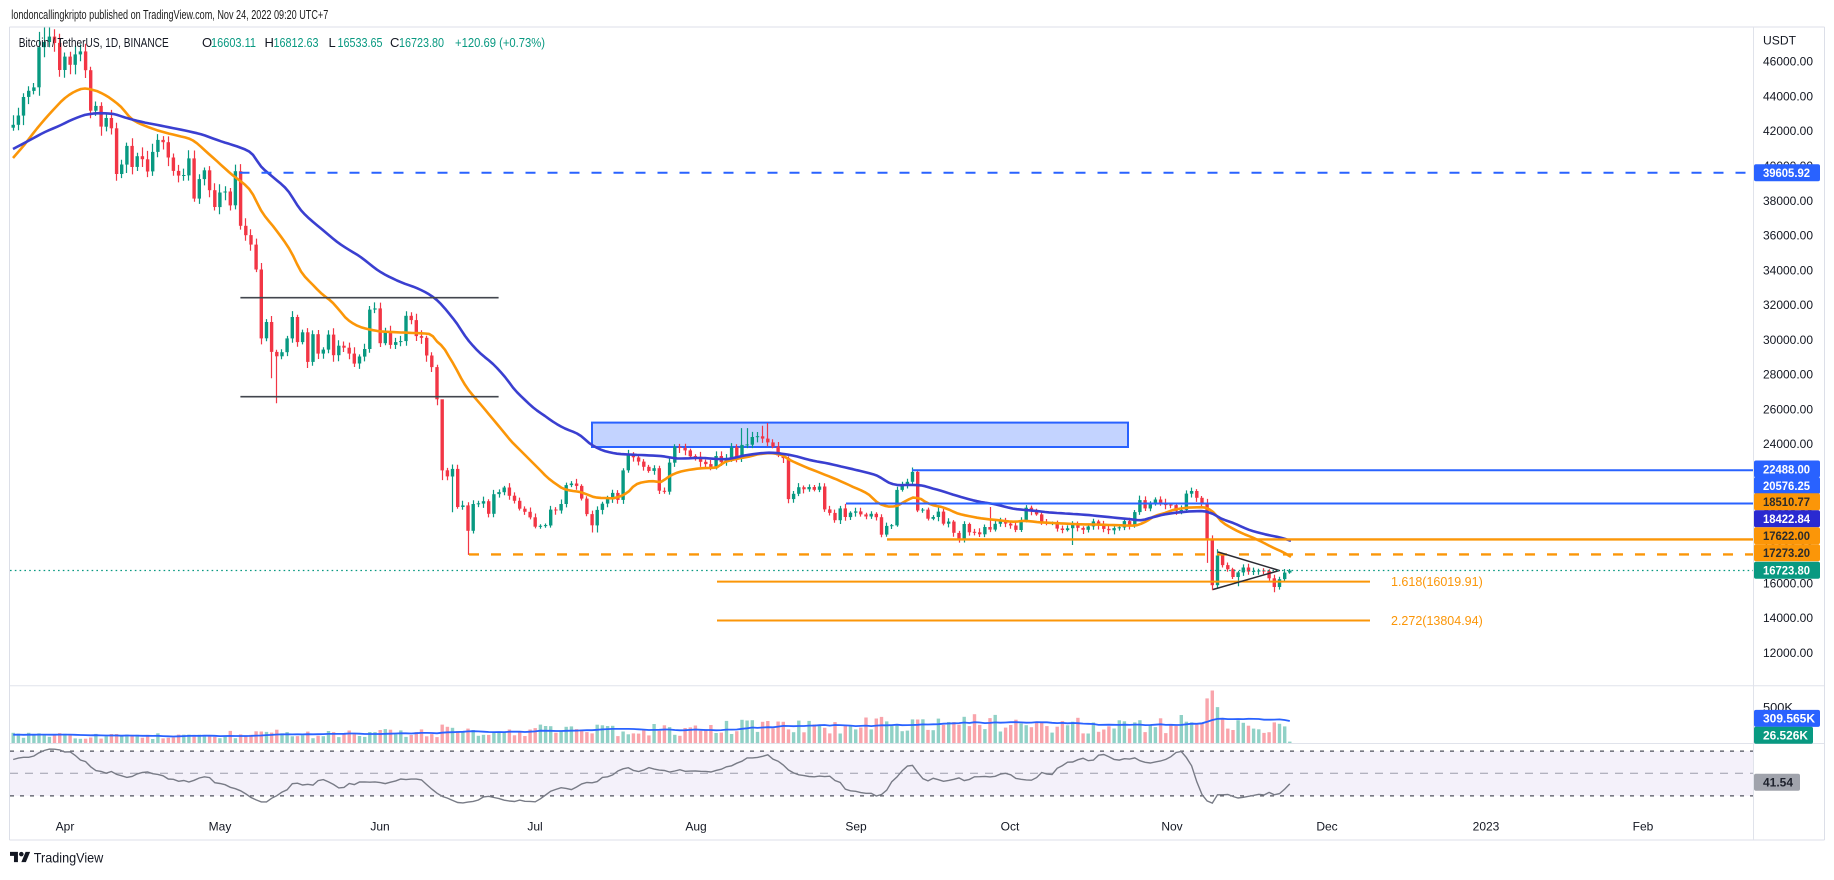 The width and height of the screenshot is (1834, 880). Describe the element at coordinates (1786, 553) in the screenshot. I see `svg-text: 17273.20` at that location.